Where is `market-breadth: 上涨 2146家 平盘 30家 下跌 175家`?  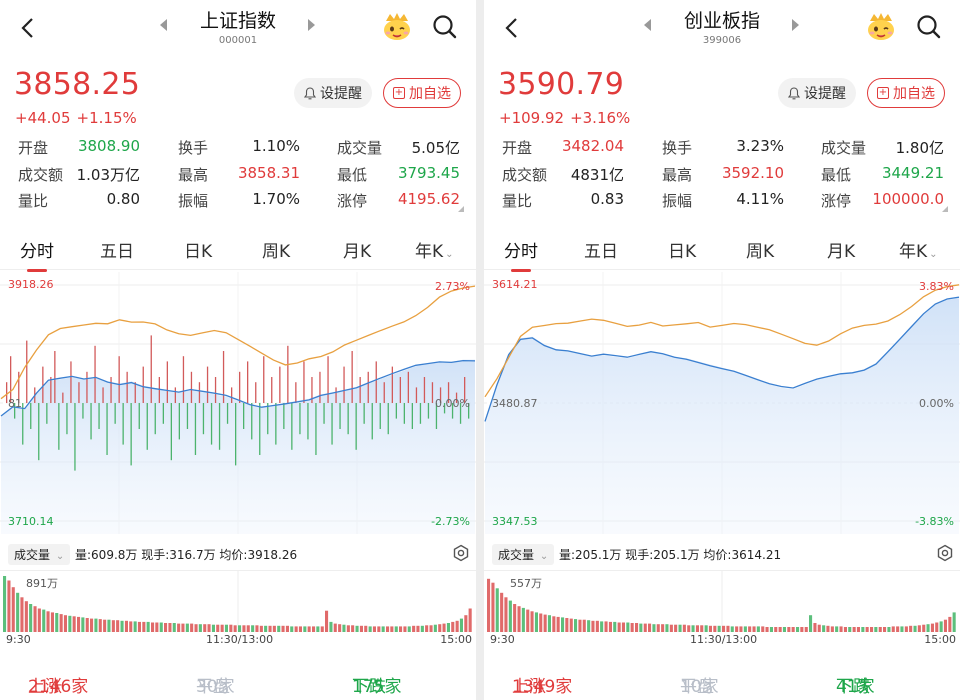 market-breadth: 上涨 2146家 平盘 30家 下跌 175家 is located at coordinates (238, 678).